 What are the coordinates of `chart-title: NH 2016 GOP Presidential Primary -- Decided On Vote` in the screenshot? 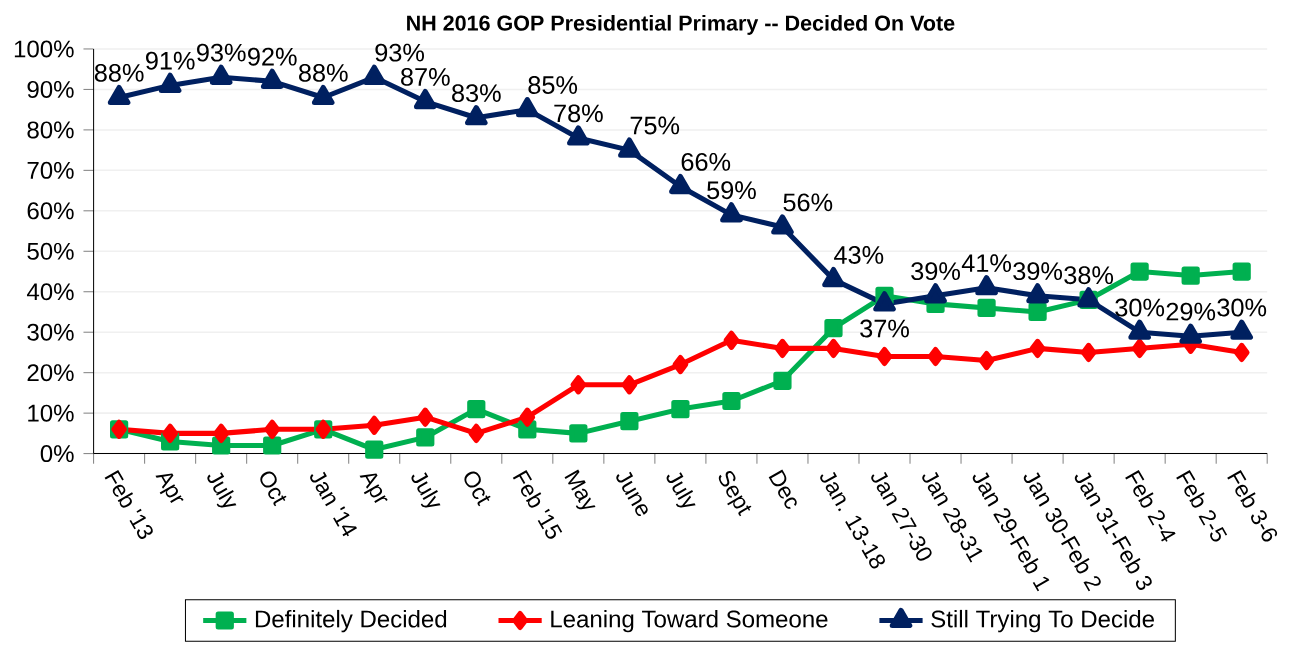 It's located at (681, 24).